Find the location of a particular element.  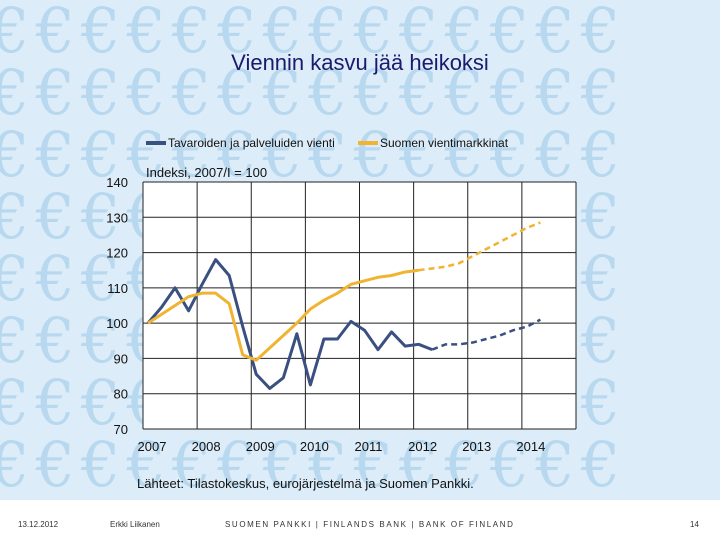

y-tick-label: 130 is located at coordinates (117, 217).